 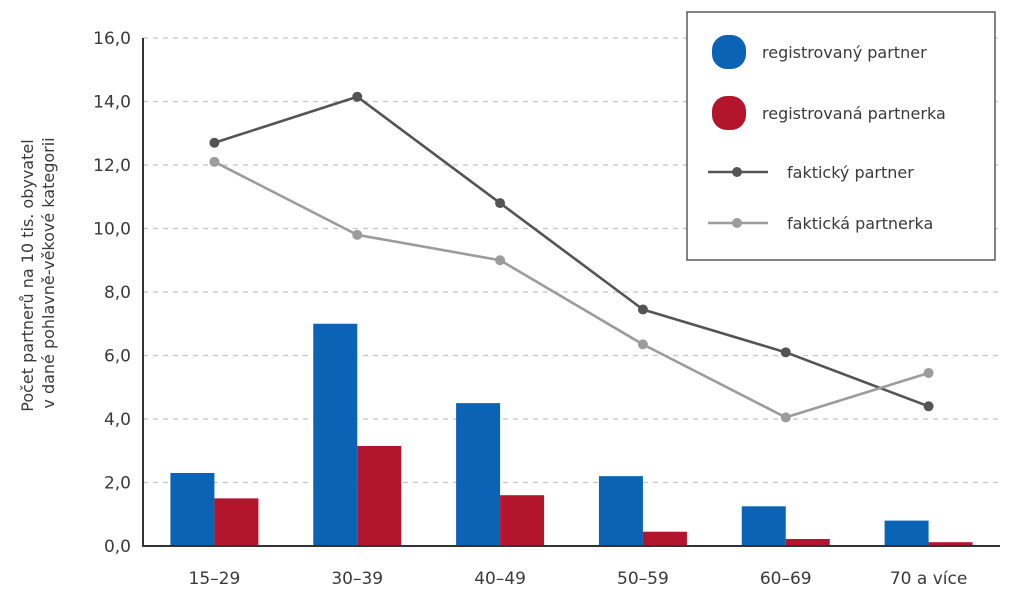 What do you see at coordinates (117, 420) in the screenshot?
I see `y-tick-label: 4,0` at bounding box center [117, 420].